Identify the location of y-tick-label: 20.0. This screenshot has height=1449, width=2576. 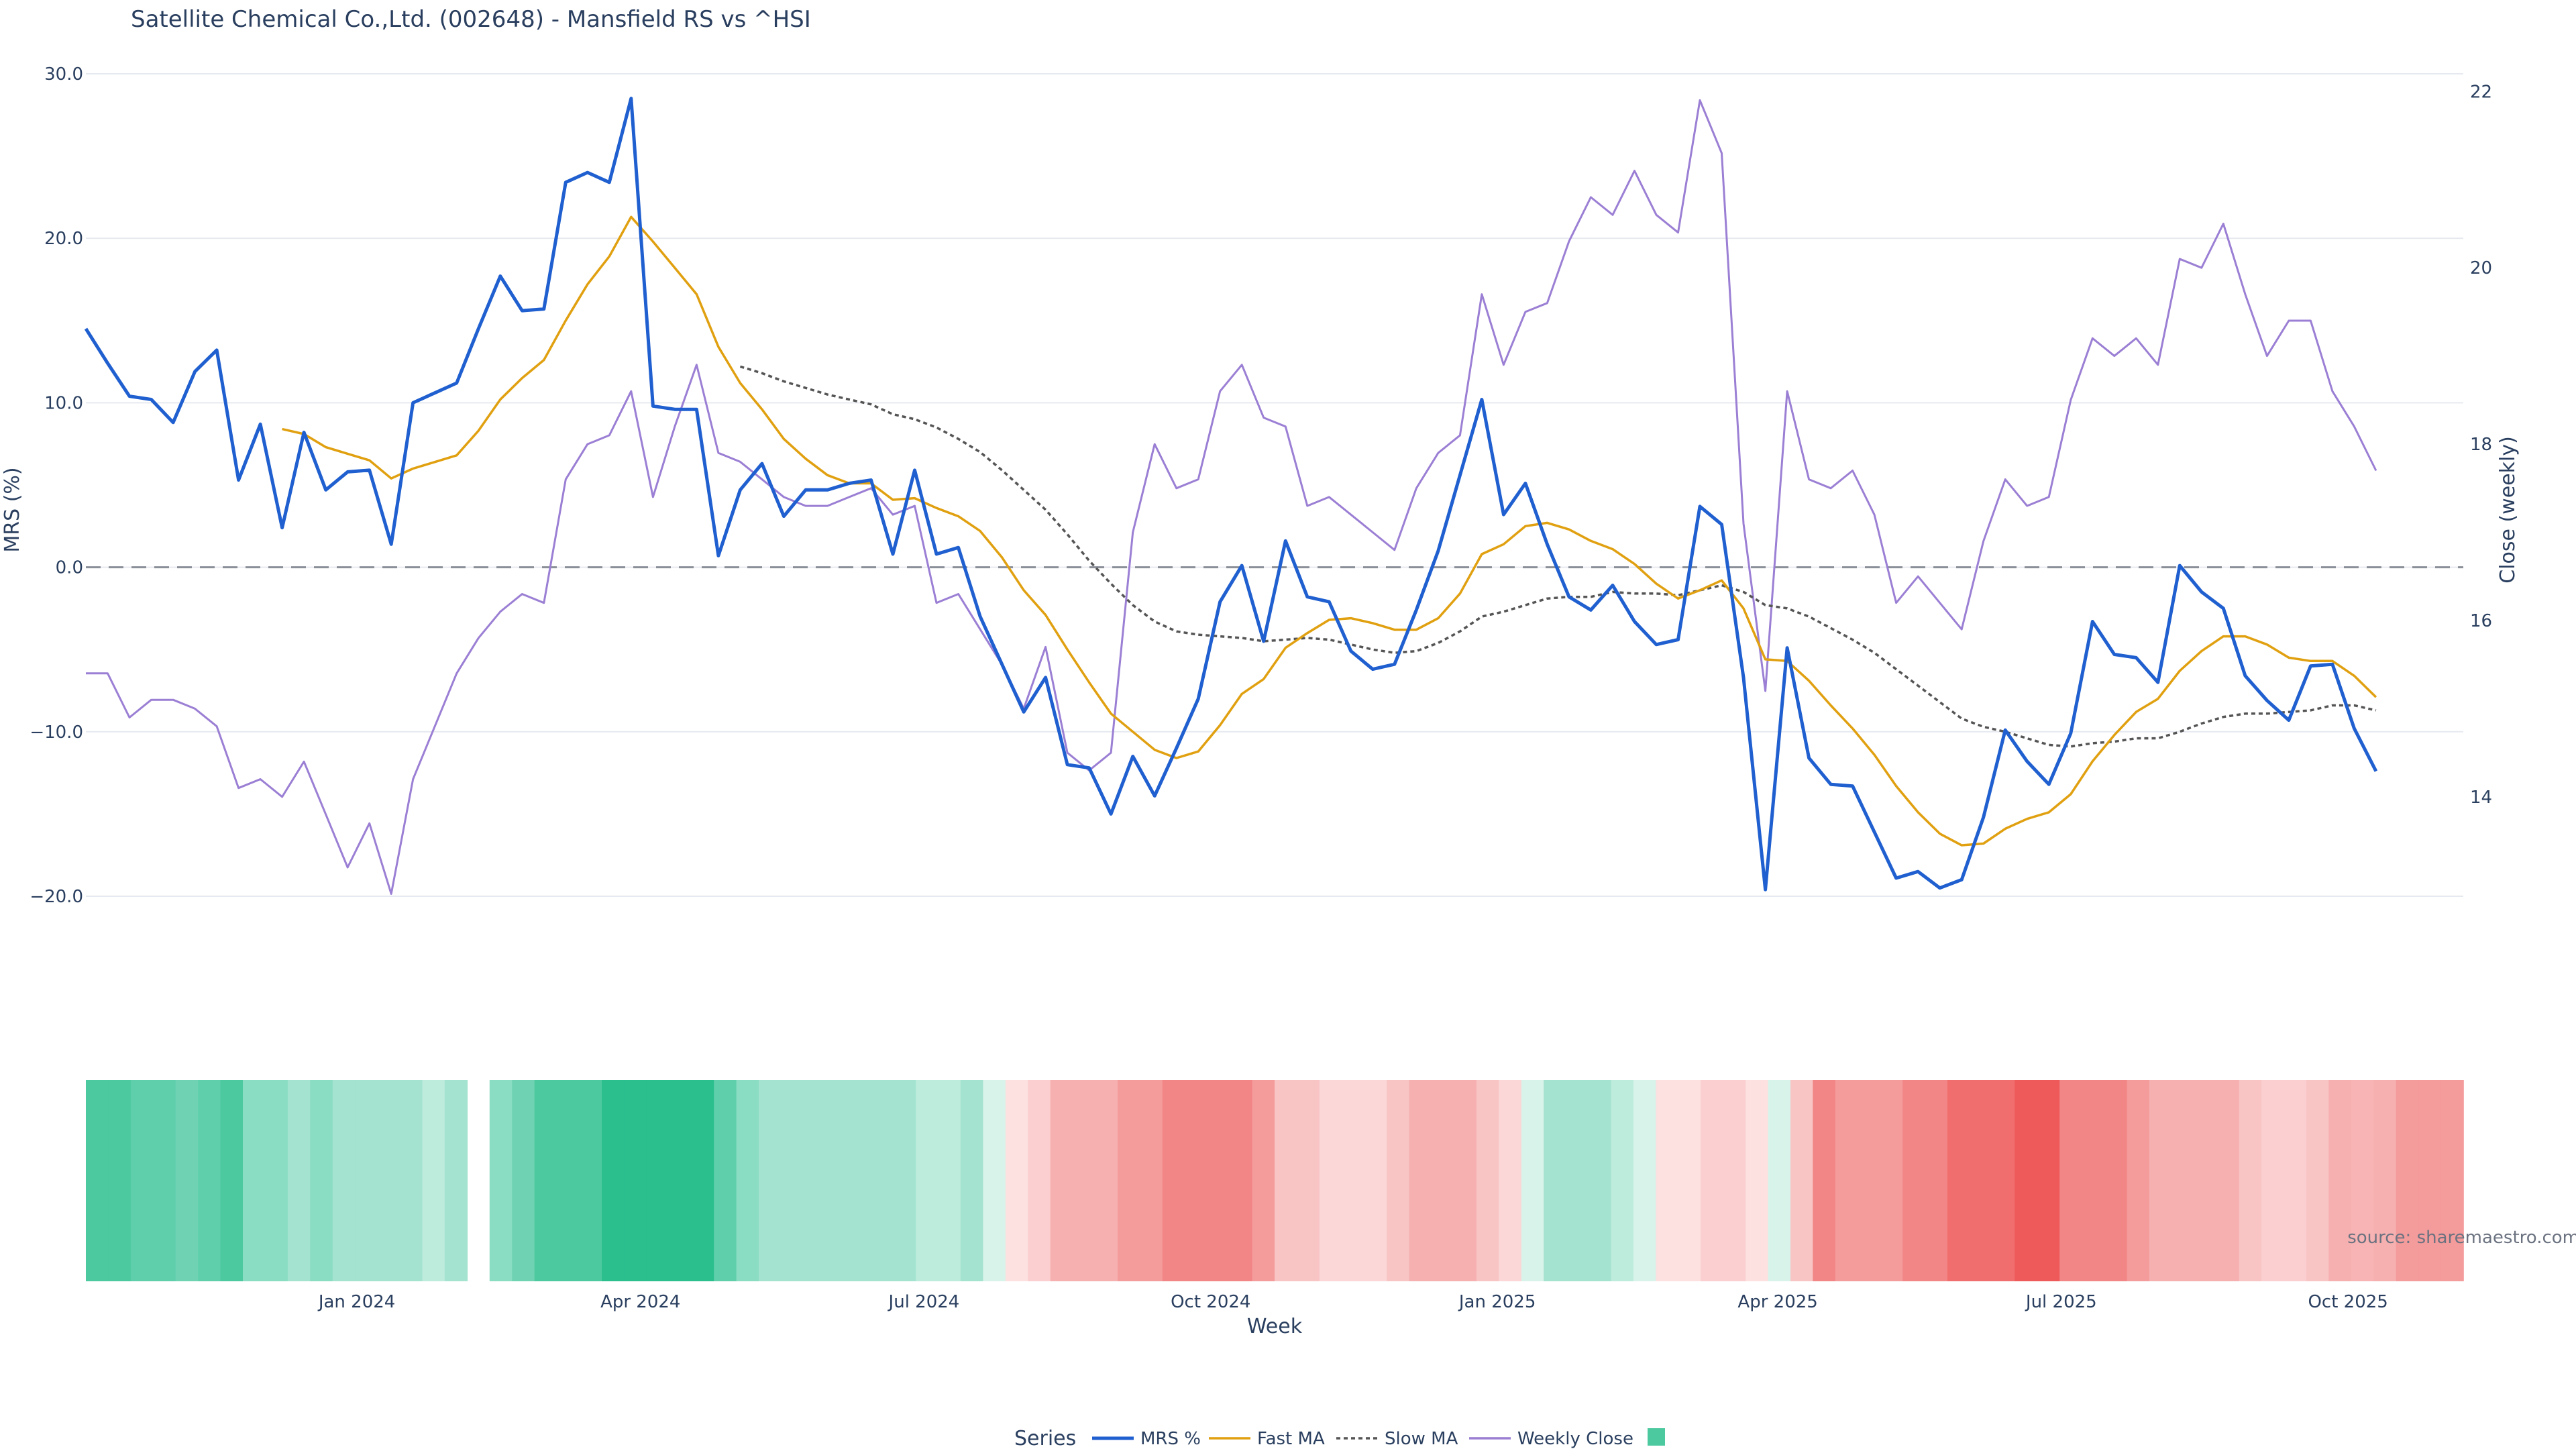
(63, 239).